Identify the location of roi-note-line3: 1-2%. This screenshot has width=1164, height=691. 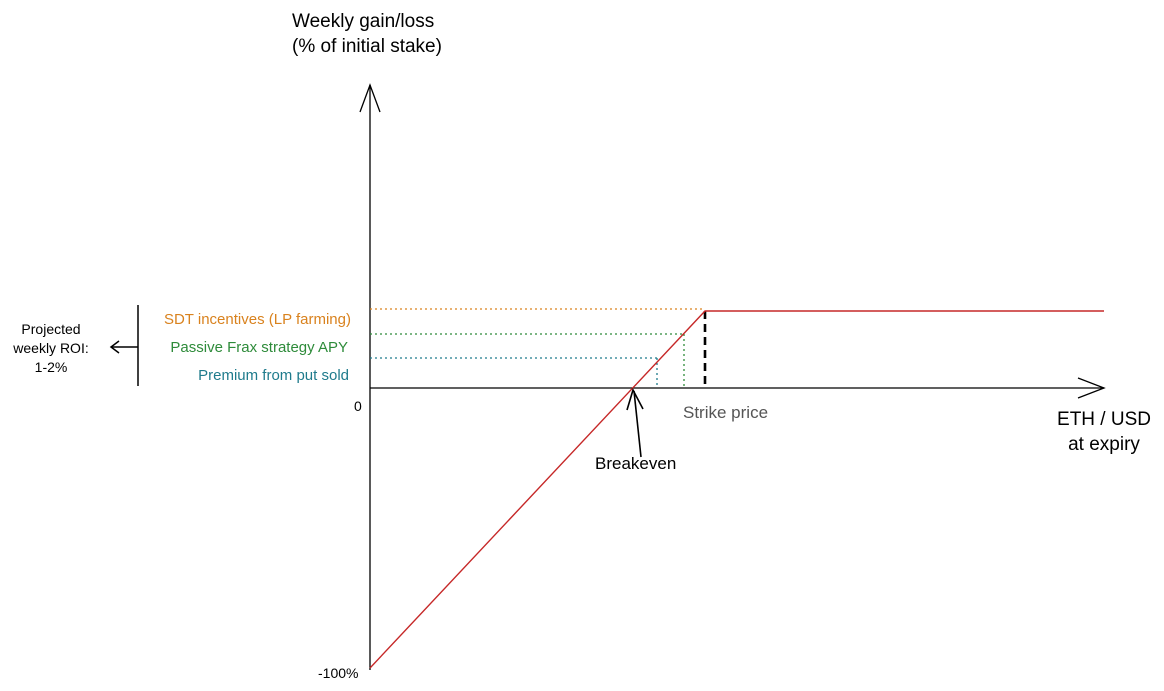
(51, 367).